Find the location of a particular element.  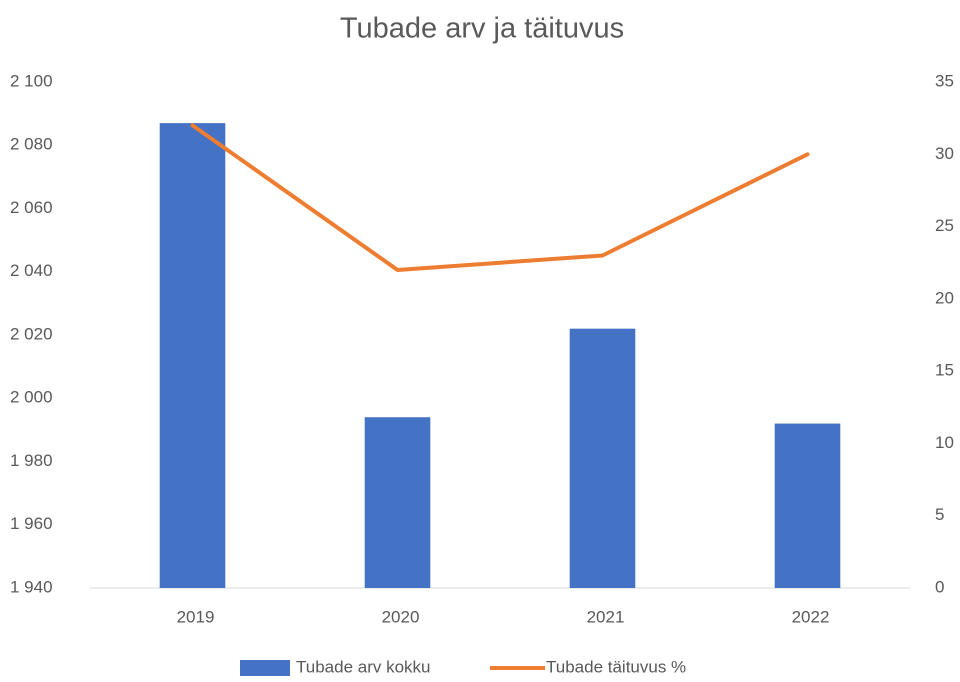

legend-label: Tubade arv kokku is located at coordinates (363, 666).